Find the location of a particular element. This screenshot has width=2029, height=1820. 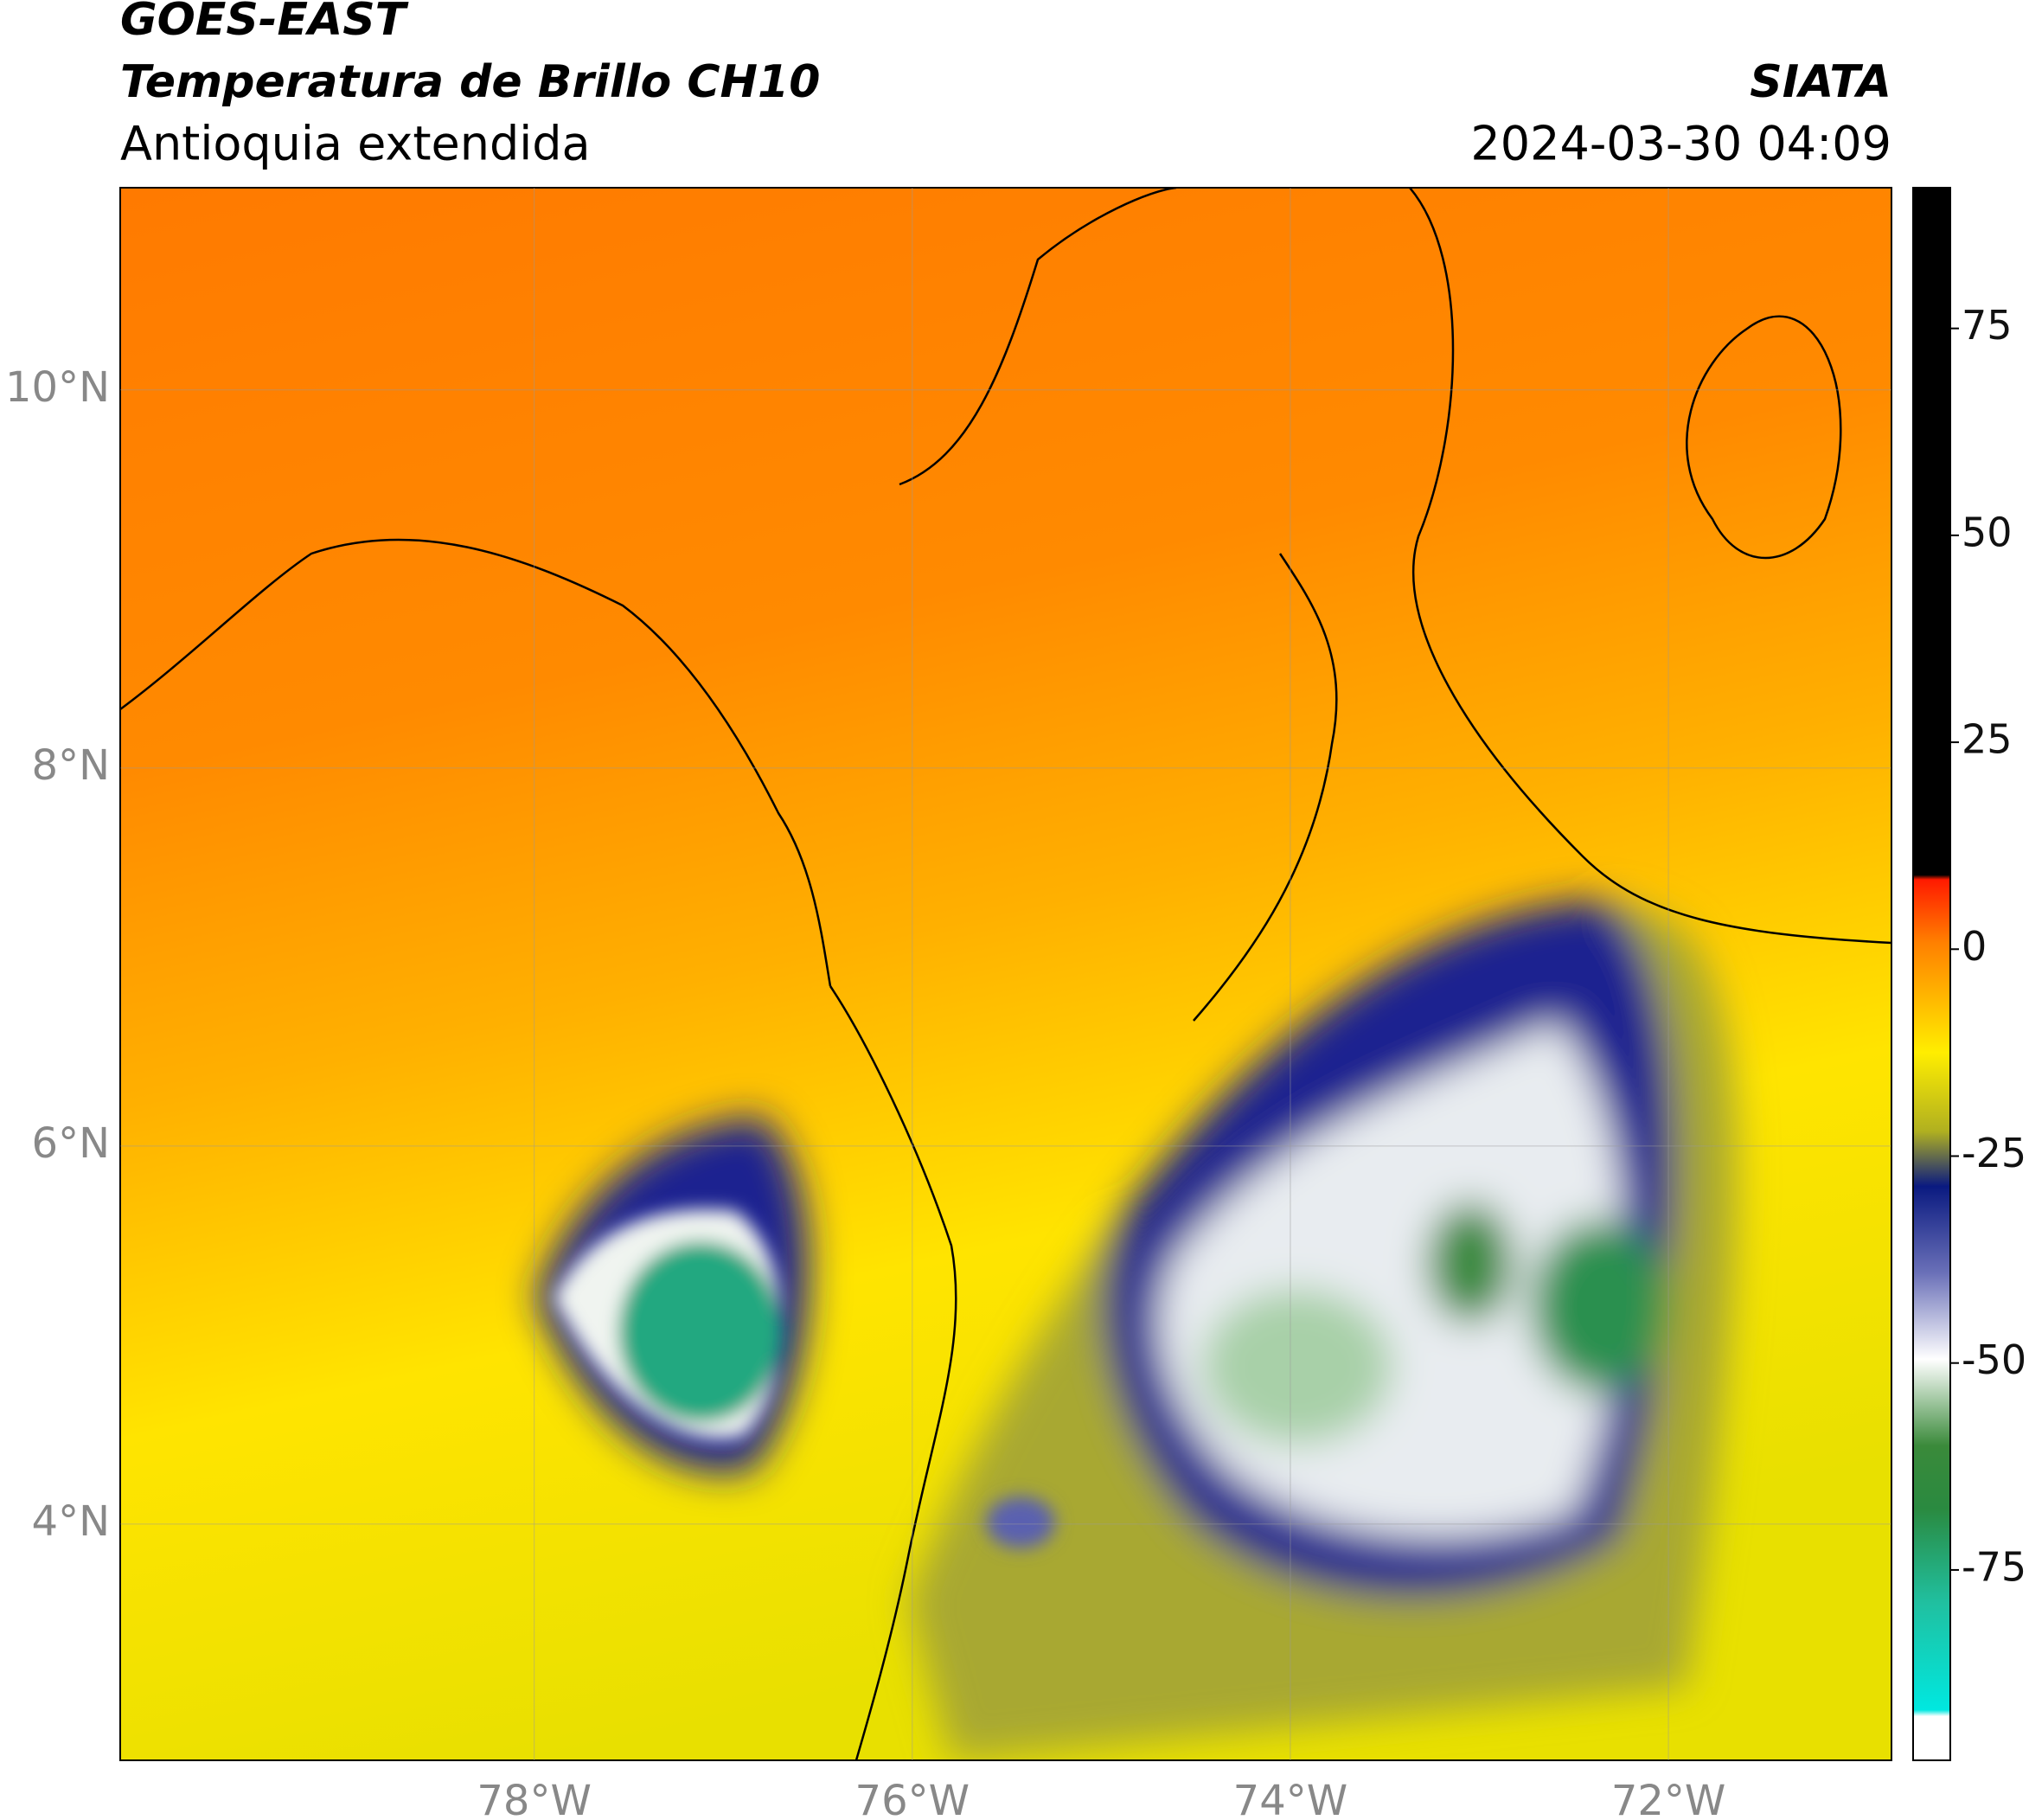

colorbar-tick-label: -50 is located at coordinates (1994, 1359).